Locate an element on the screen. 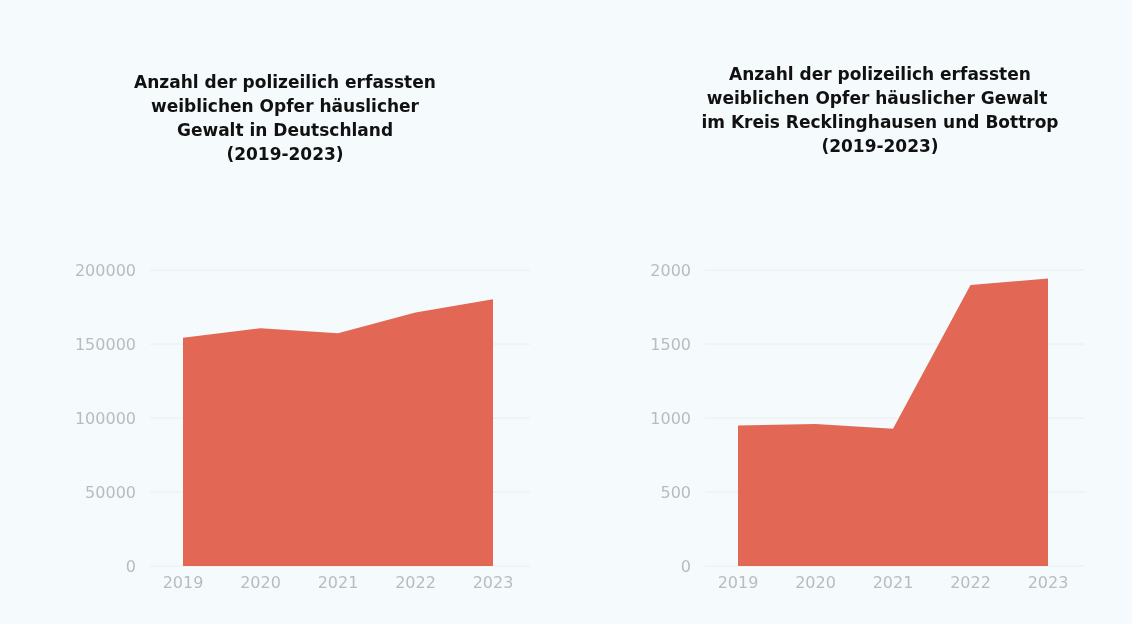  y-tick-label: 1500 is located at coordinates (670, 344).